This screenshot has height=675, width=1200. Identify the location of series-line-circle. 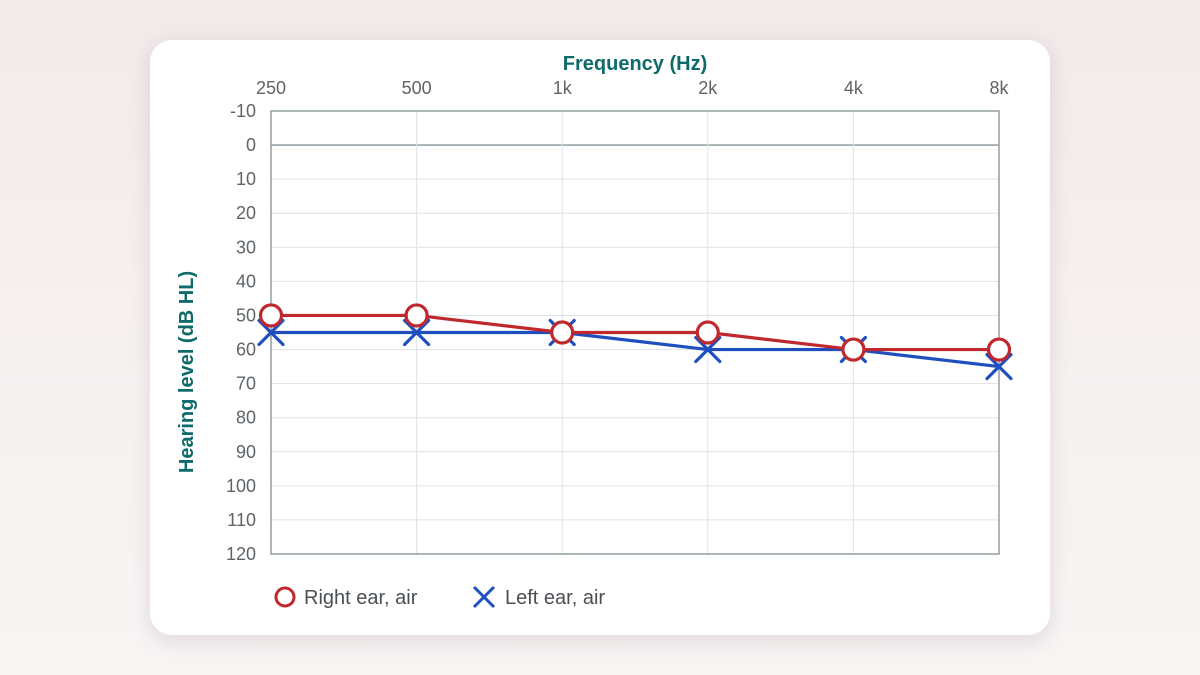
(635, 332).